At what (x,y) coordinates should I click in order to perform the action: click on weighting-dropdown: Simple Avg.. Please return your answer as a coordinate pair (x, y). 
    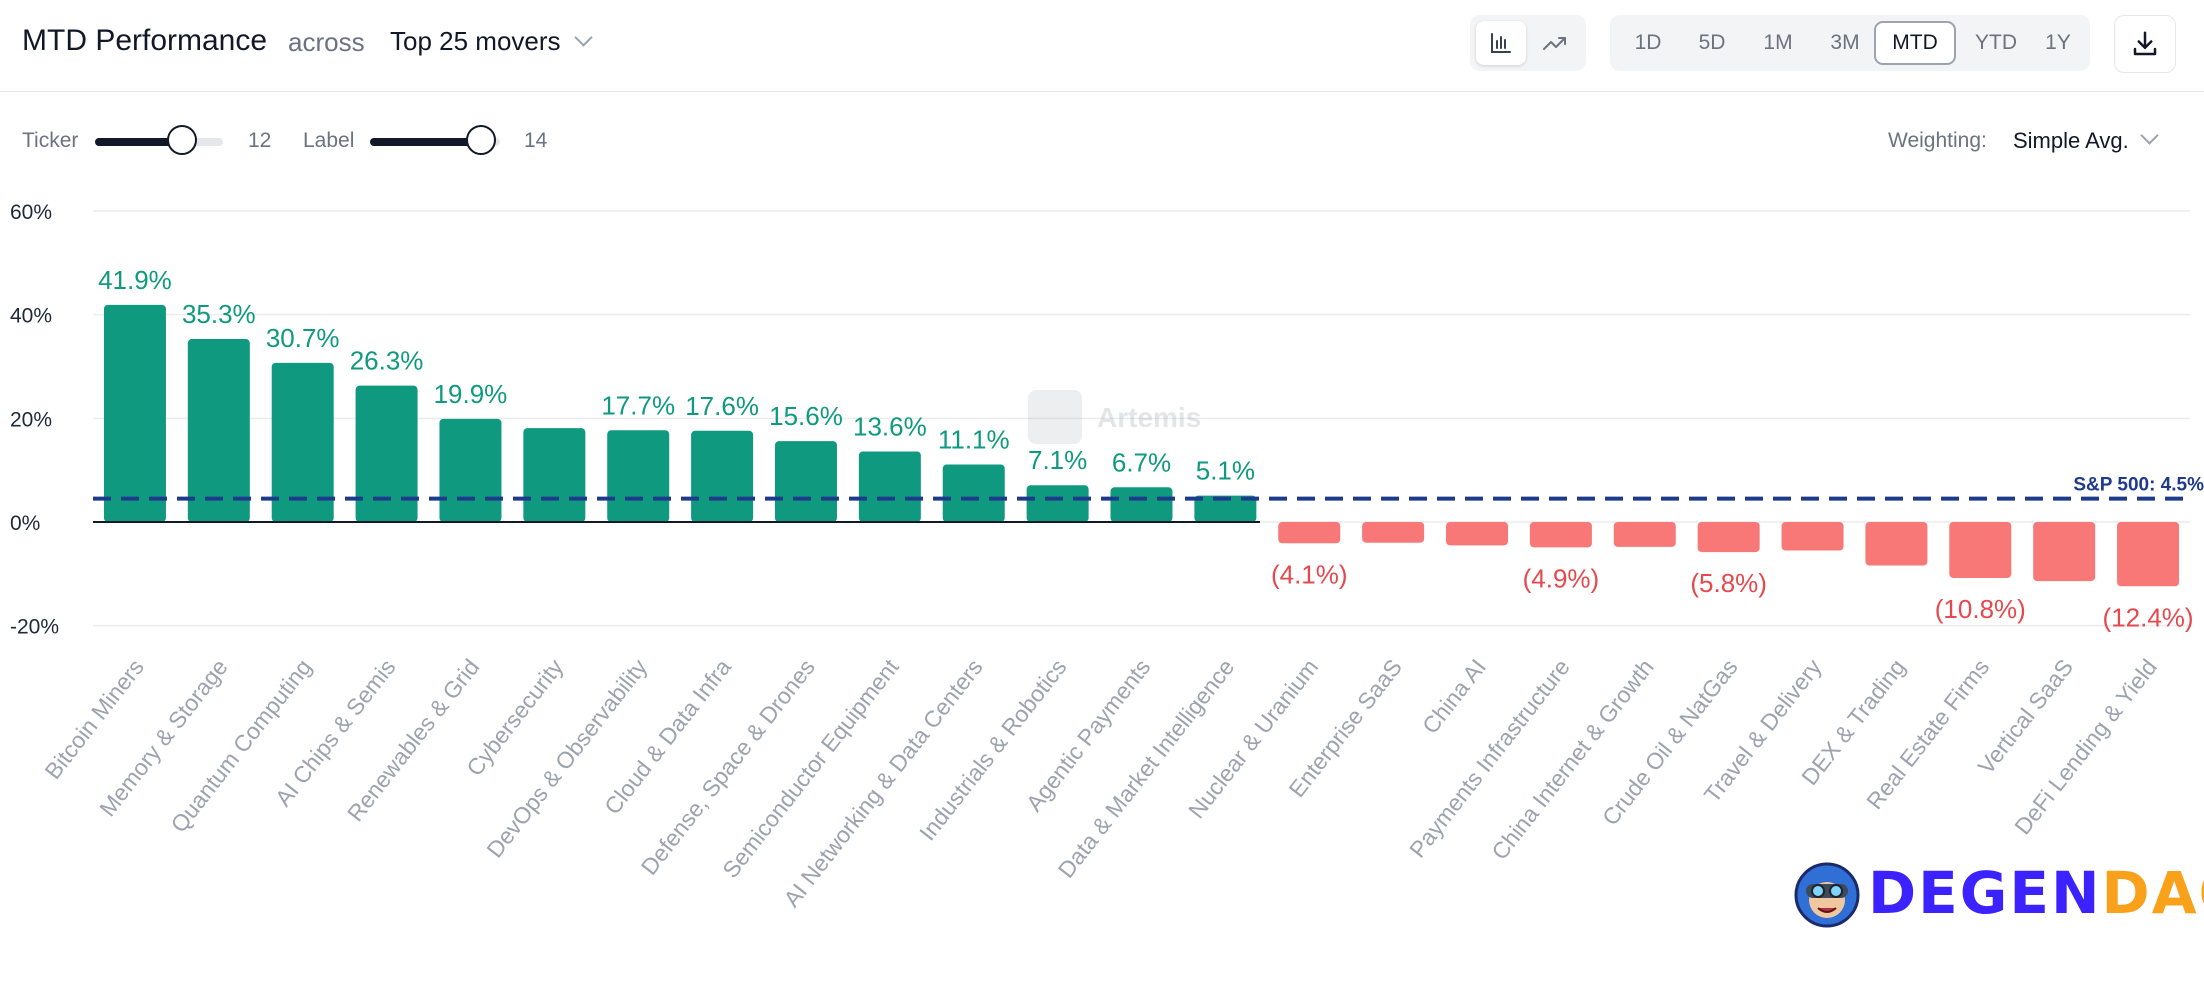
    Looking at the image, I should click on (2086, 140).